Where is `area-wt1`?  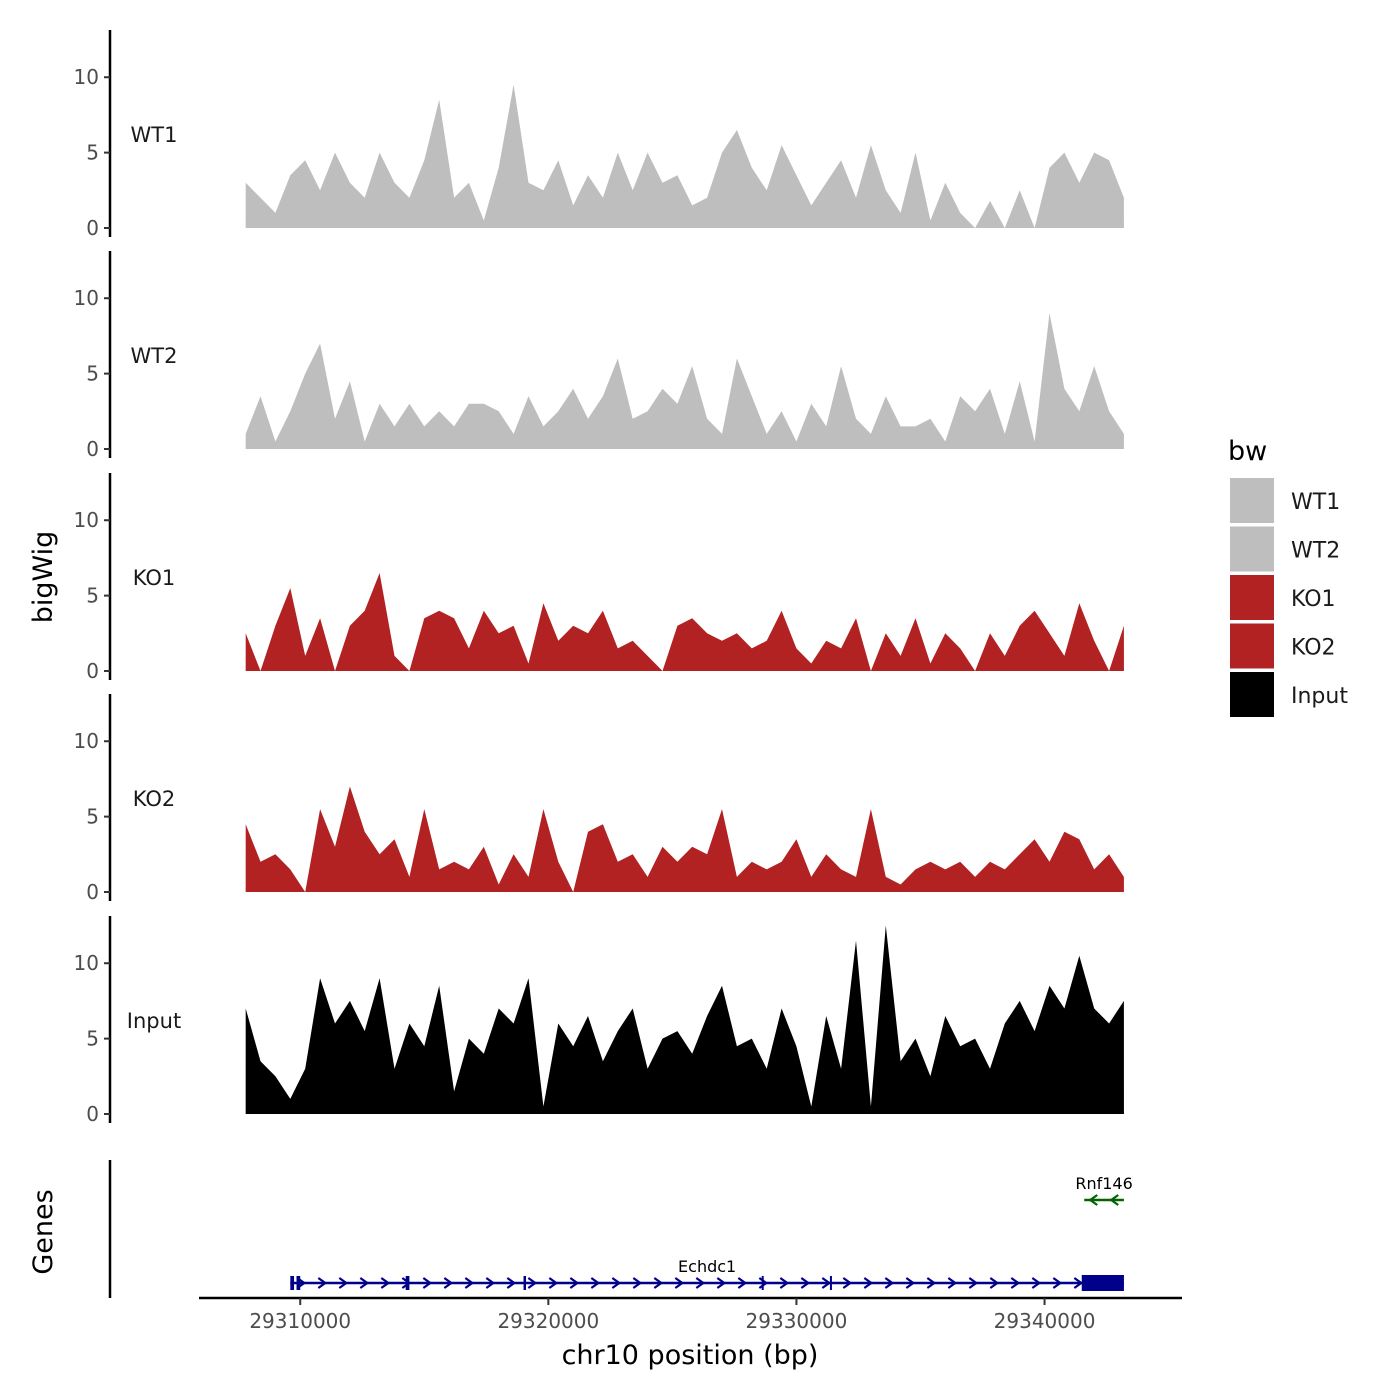
area-wt1 is located at coordinates (684, 156).